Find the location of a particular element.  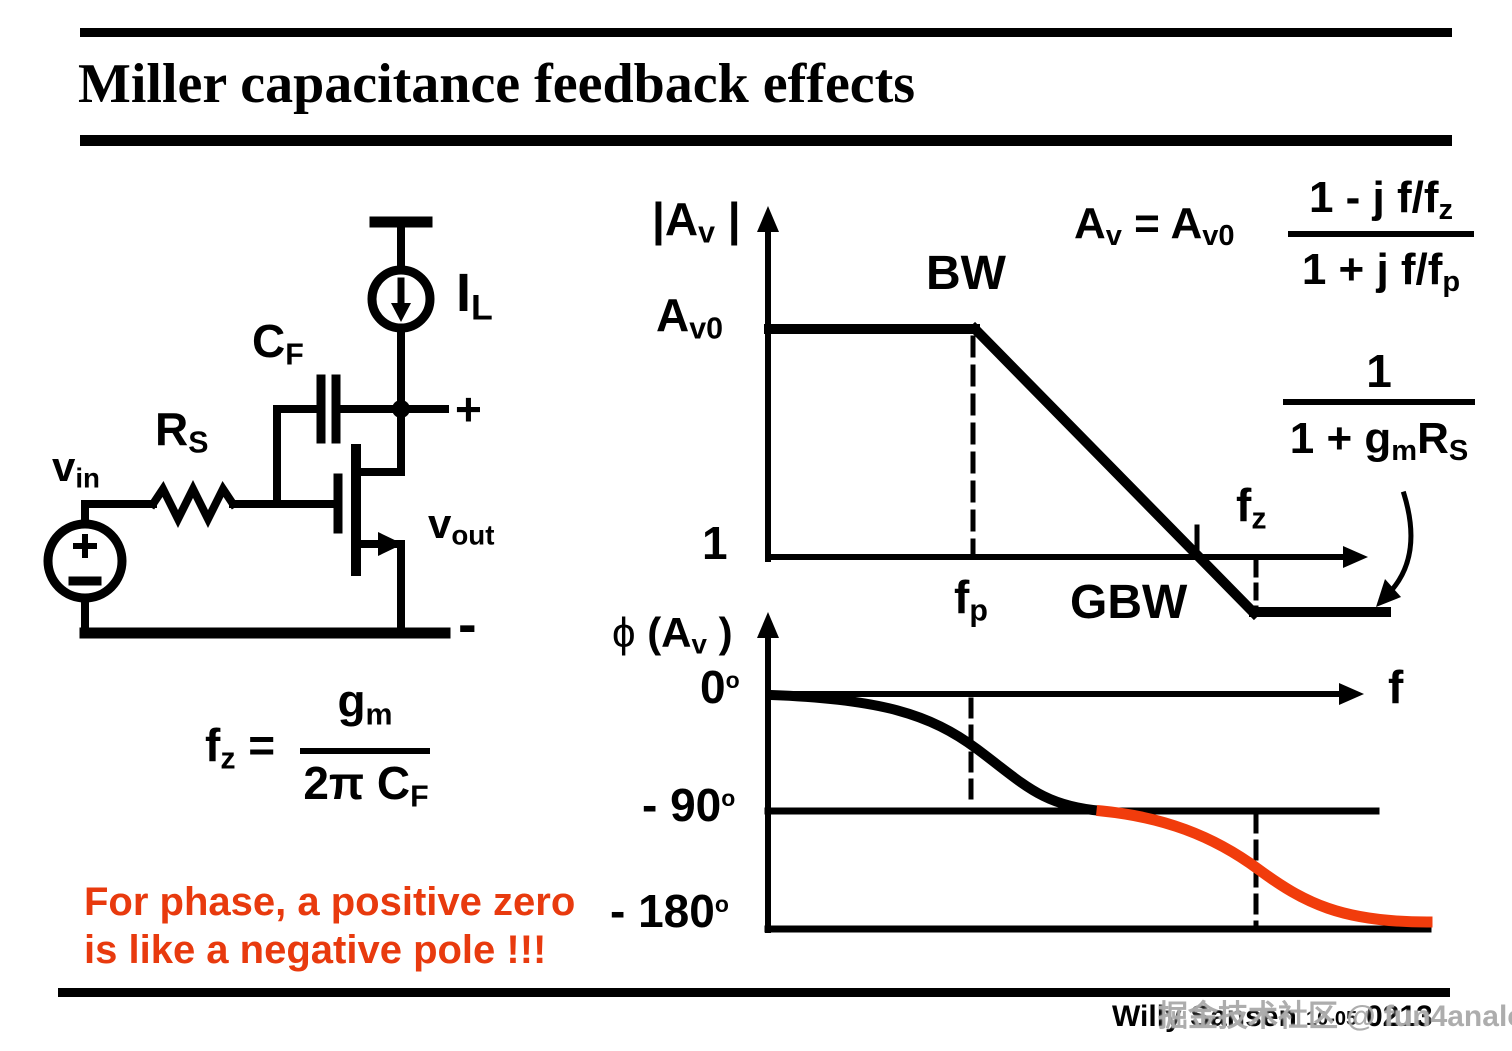

note-line-2: is like a negative pole !!! is located at coordinates (315, 950).